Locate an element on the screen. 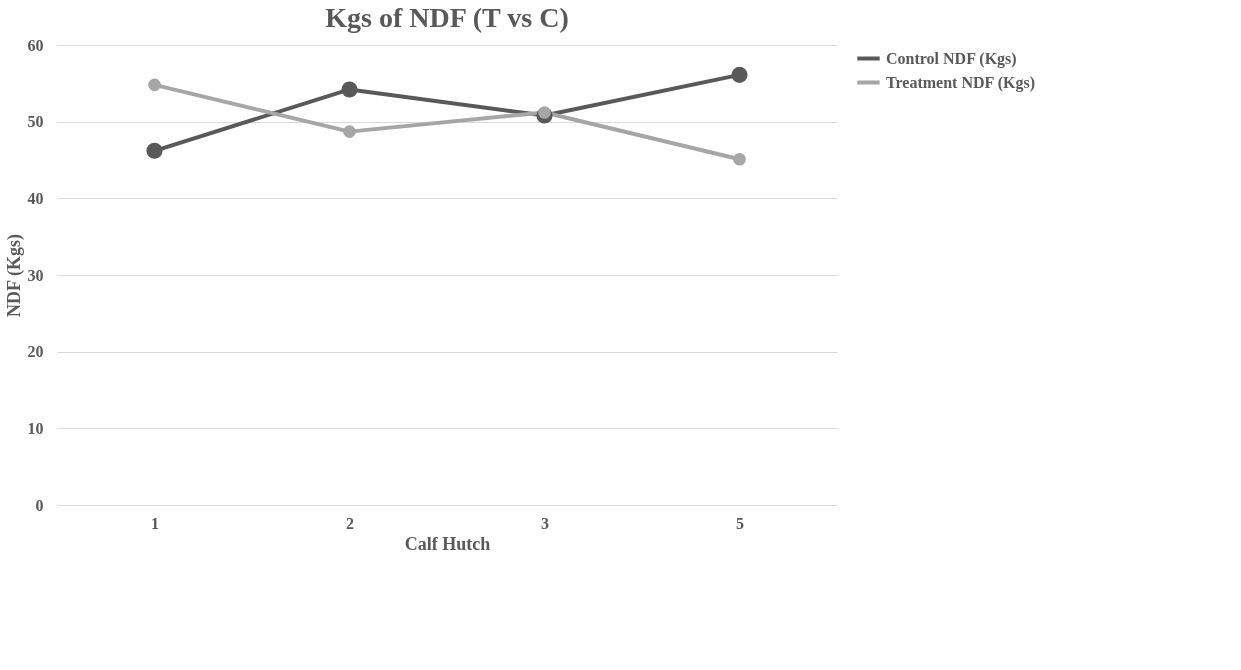  y-tick-label: 60 is located at coordinates (35, 45).